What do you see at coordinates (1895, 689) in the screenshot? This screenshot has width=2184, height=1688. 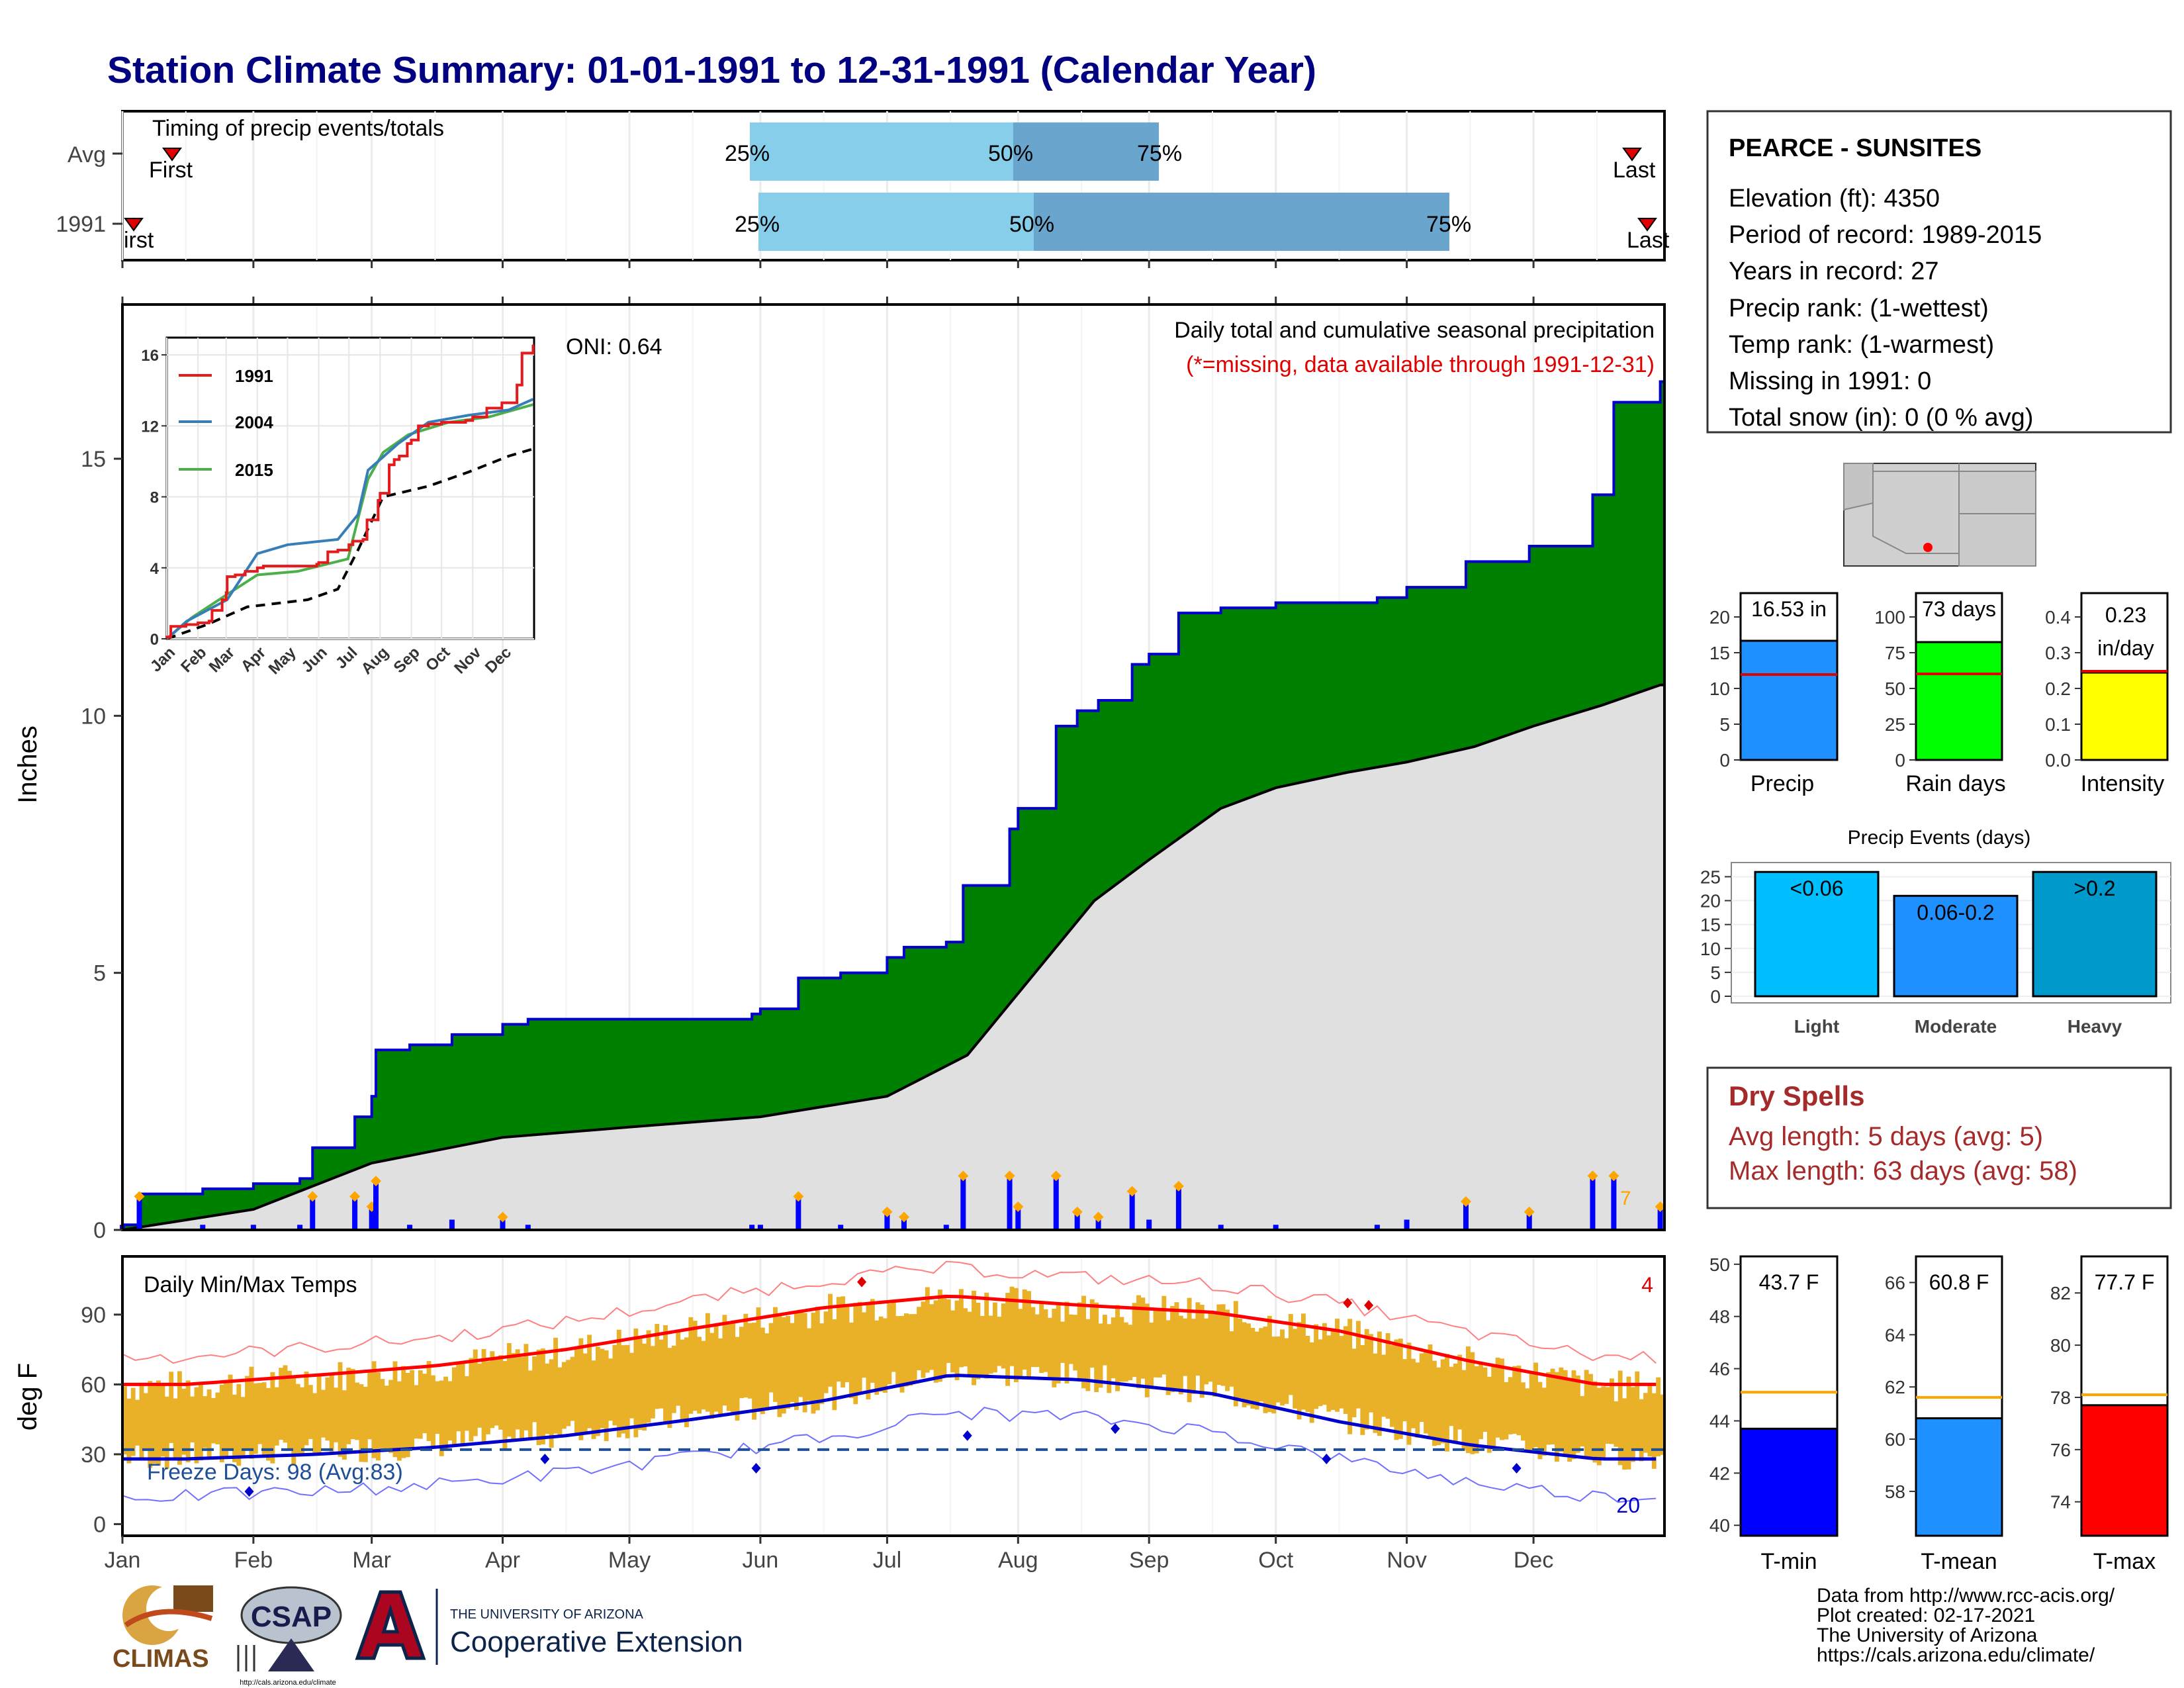 I see `summary-tick-label: 50` at bounding box center [1895, 689].